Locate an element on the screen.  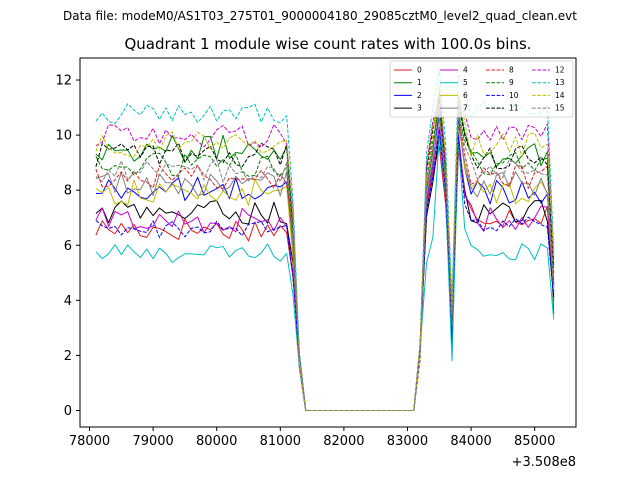
y-tick-label-3: 6 is located at coordinates (68, 246).